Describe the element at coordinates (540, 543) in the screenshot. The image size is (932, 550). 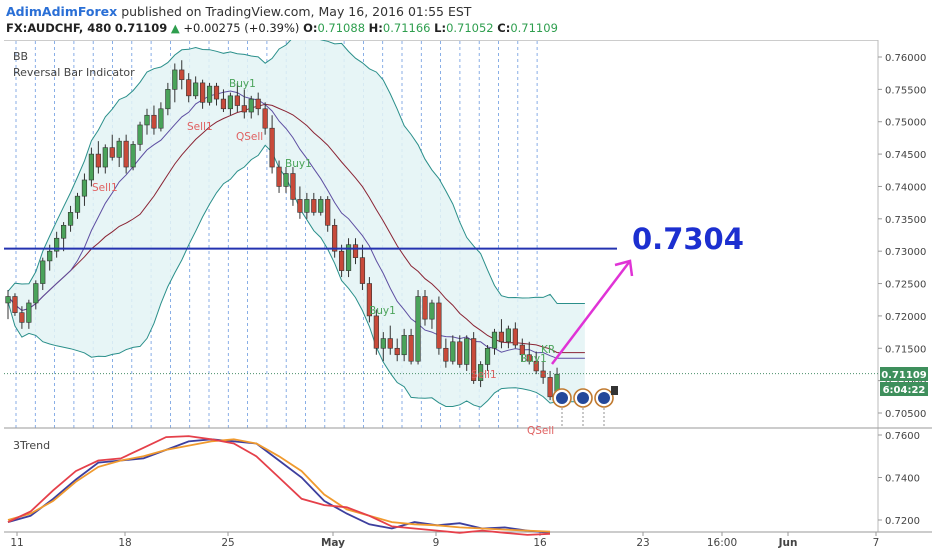
I see `time-tick-label: 16` at that location.